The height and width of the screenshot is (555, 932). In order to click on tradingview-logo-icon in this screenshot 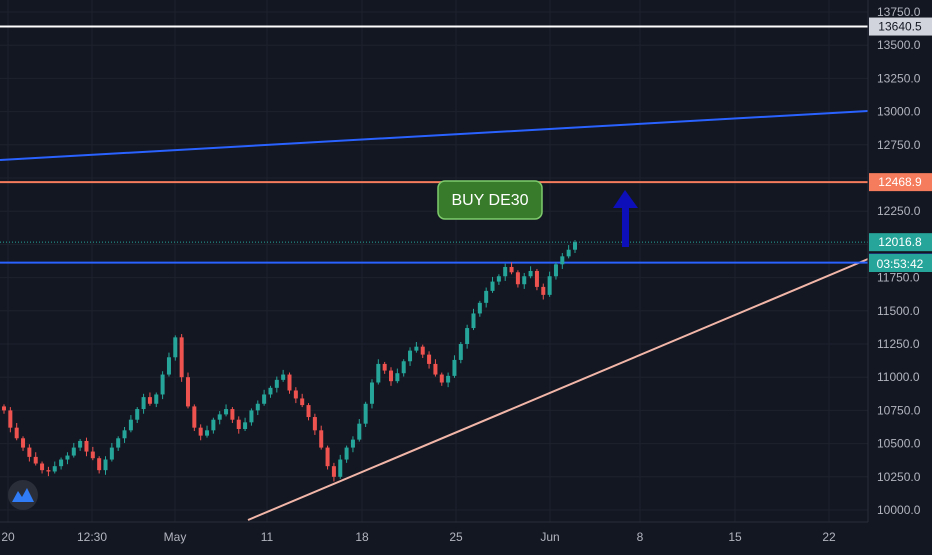, I will do `click(23, 495)`.